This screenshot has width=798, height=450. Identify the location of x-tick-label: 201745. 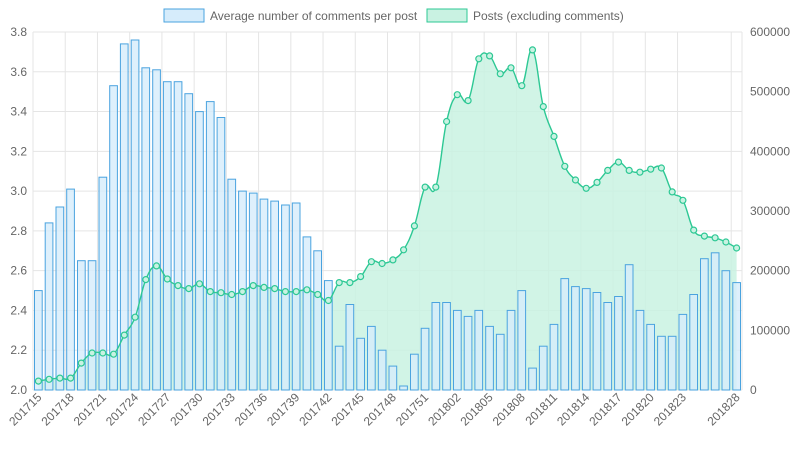
(348, 409).